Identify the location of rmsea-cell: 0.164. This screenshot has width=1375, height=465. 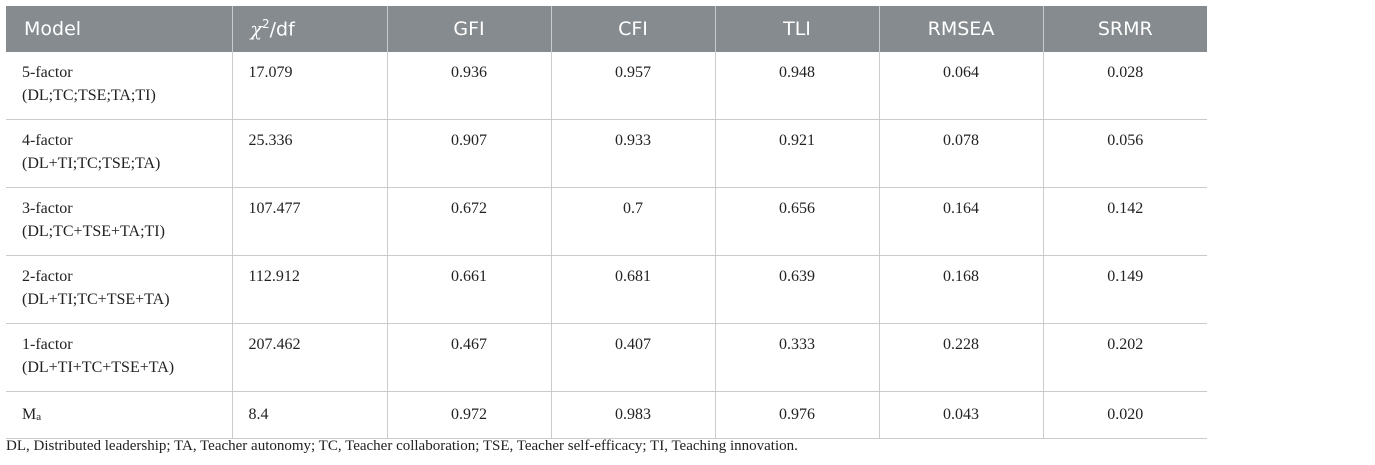
(960, 221).